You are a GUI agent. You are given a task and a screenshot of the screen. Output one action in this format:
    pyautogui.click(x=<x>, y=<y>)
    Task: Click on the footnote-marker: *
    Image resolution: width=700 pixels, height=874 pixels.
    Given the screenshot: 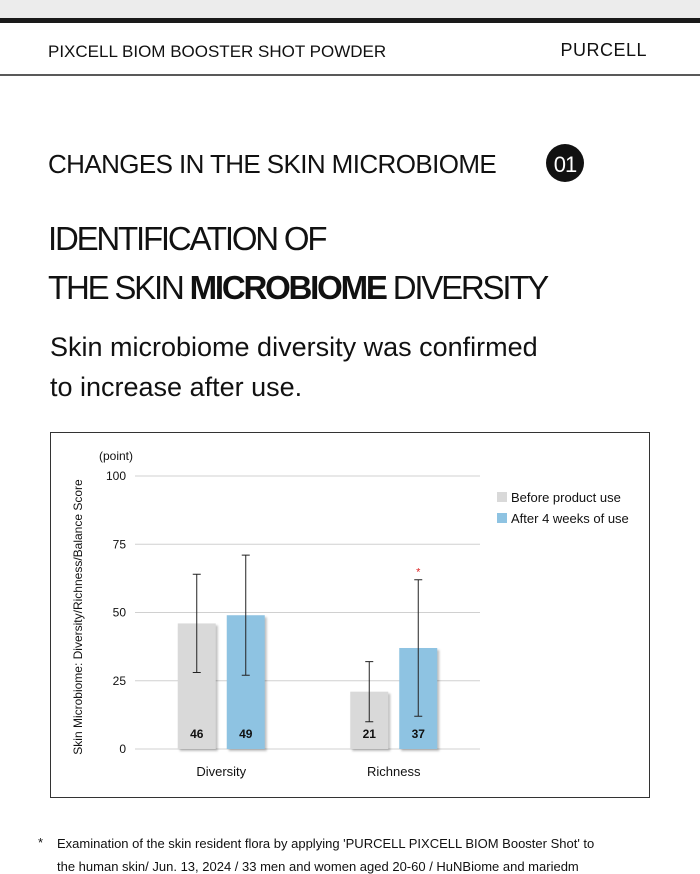 What is the action you would take?
    pyautogui.click(x=40, y=842)
    